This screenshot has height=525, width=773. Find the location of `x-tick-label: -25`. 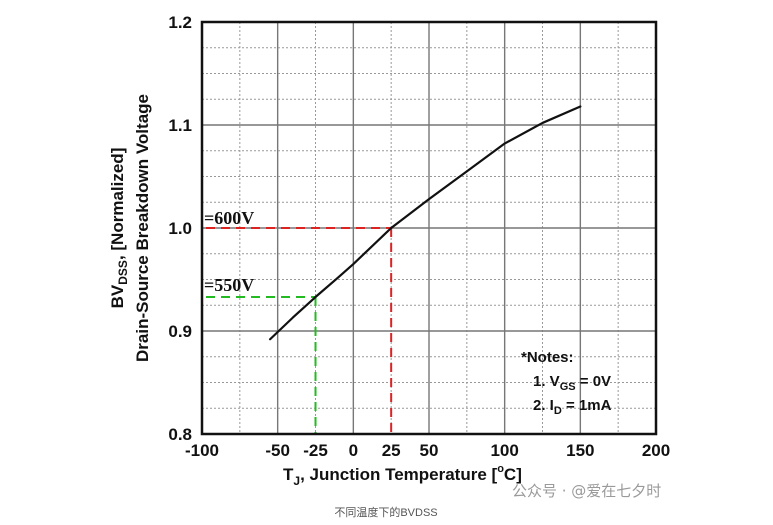

x-tick-label: -25 is located at coordinates (315, 450).